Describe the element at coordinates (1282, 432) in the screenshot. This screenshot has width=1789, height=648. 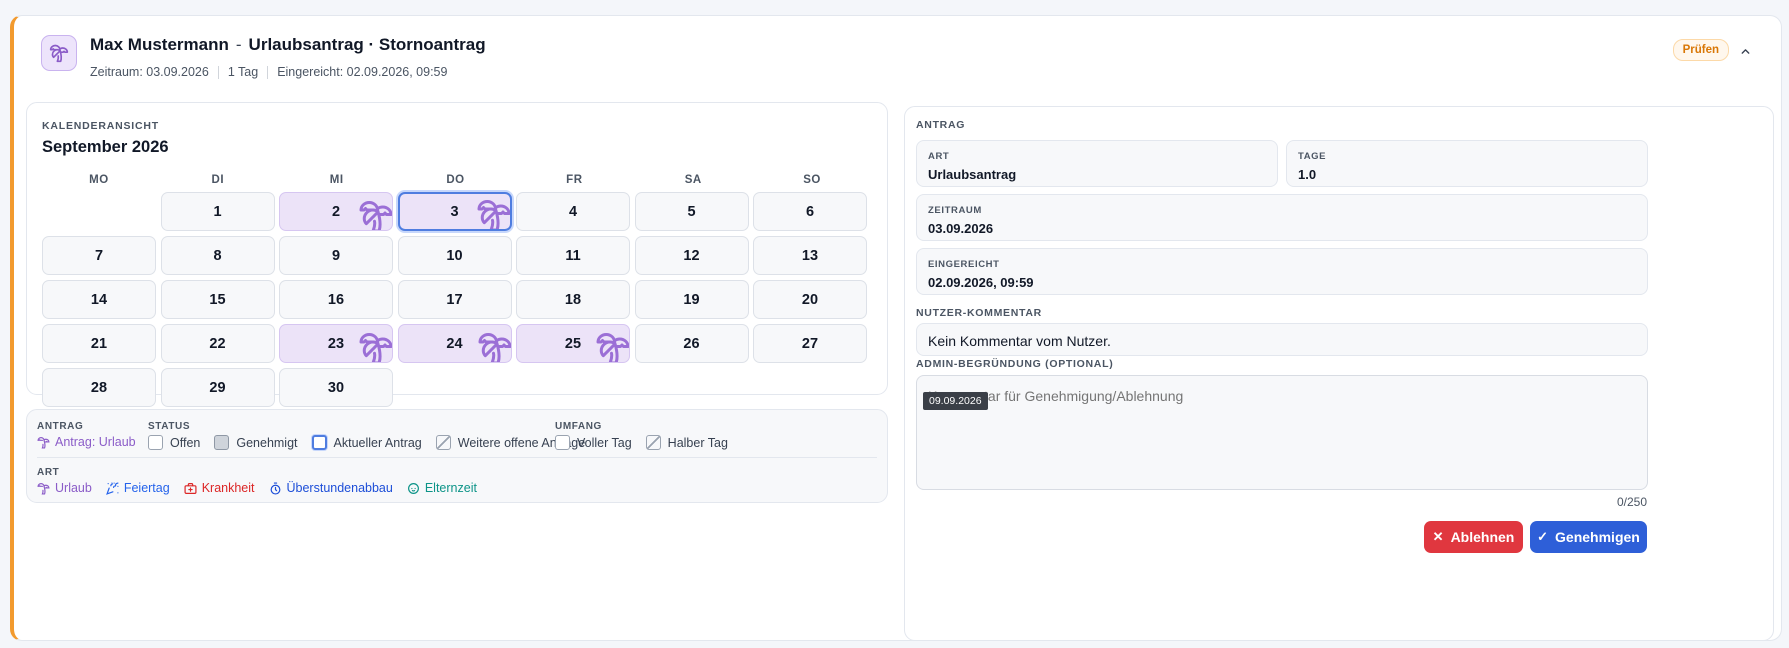
I see `admin-reason-input` at that location.